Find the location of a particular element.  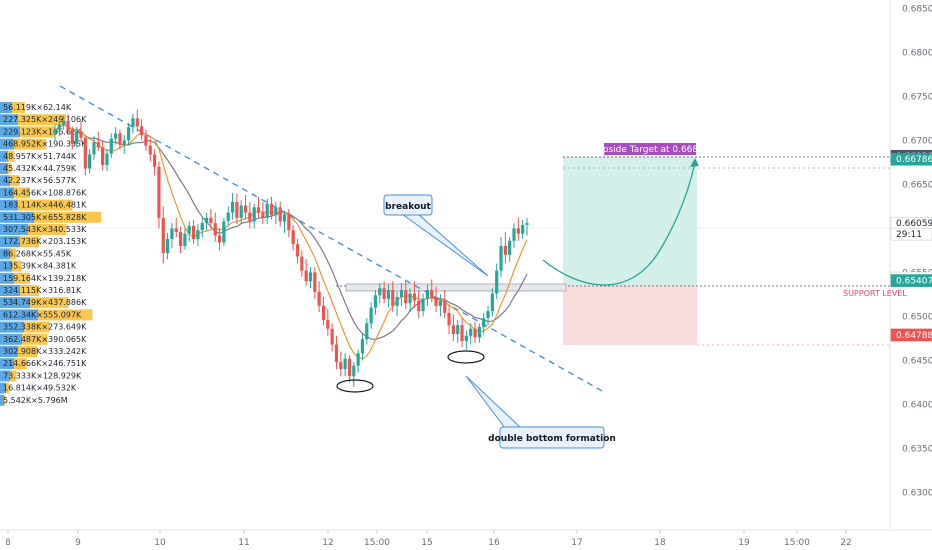

price-tick-label: 0.665000 is located at coordinates (917, 185).